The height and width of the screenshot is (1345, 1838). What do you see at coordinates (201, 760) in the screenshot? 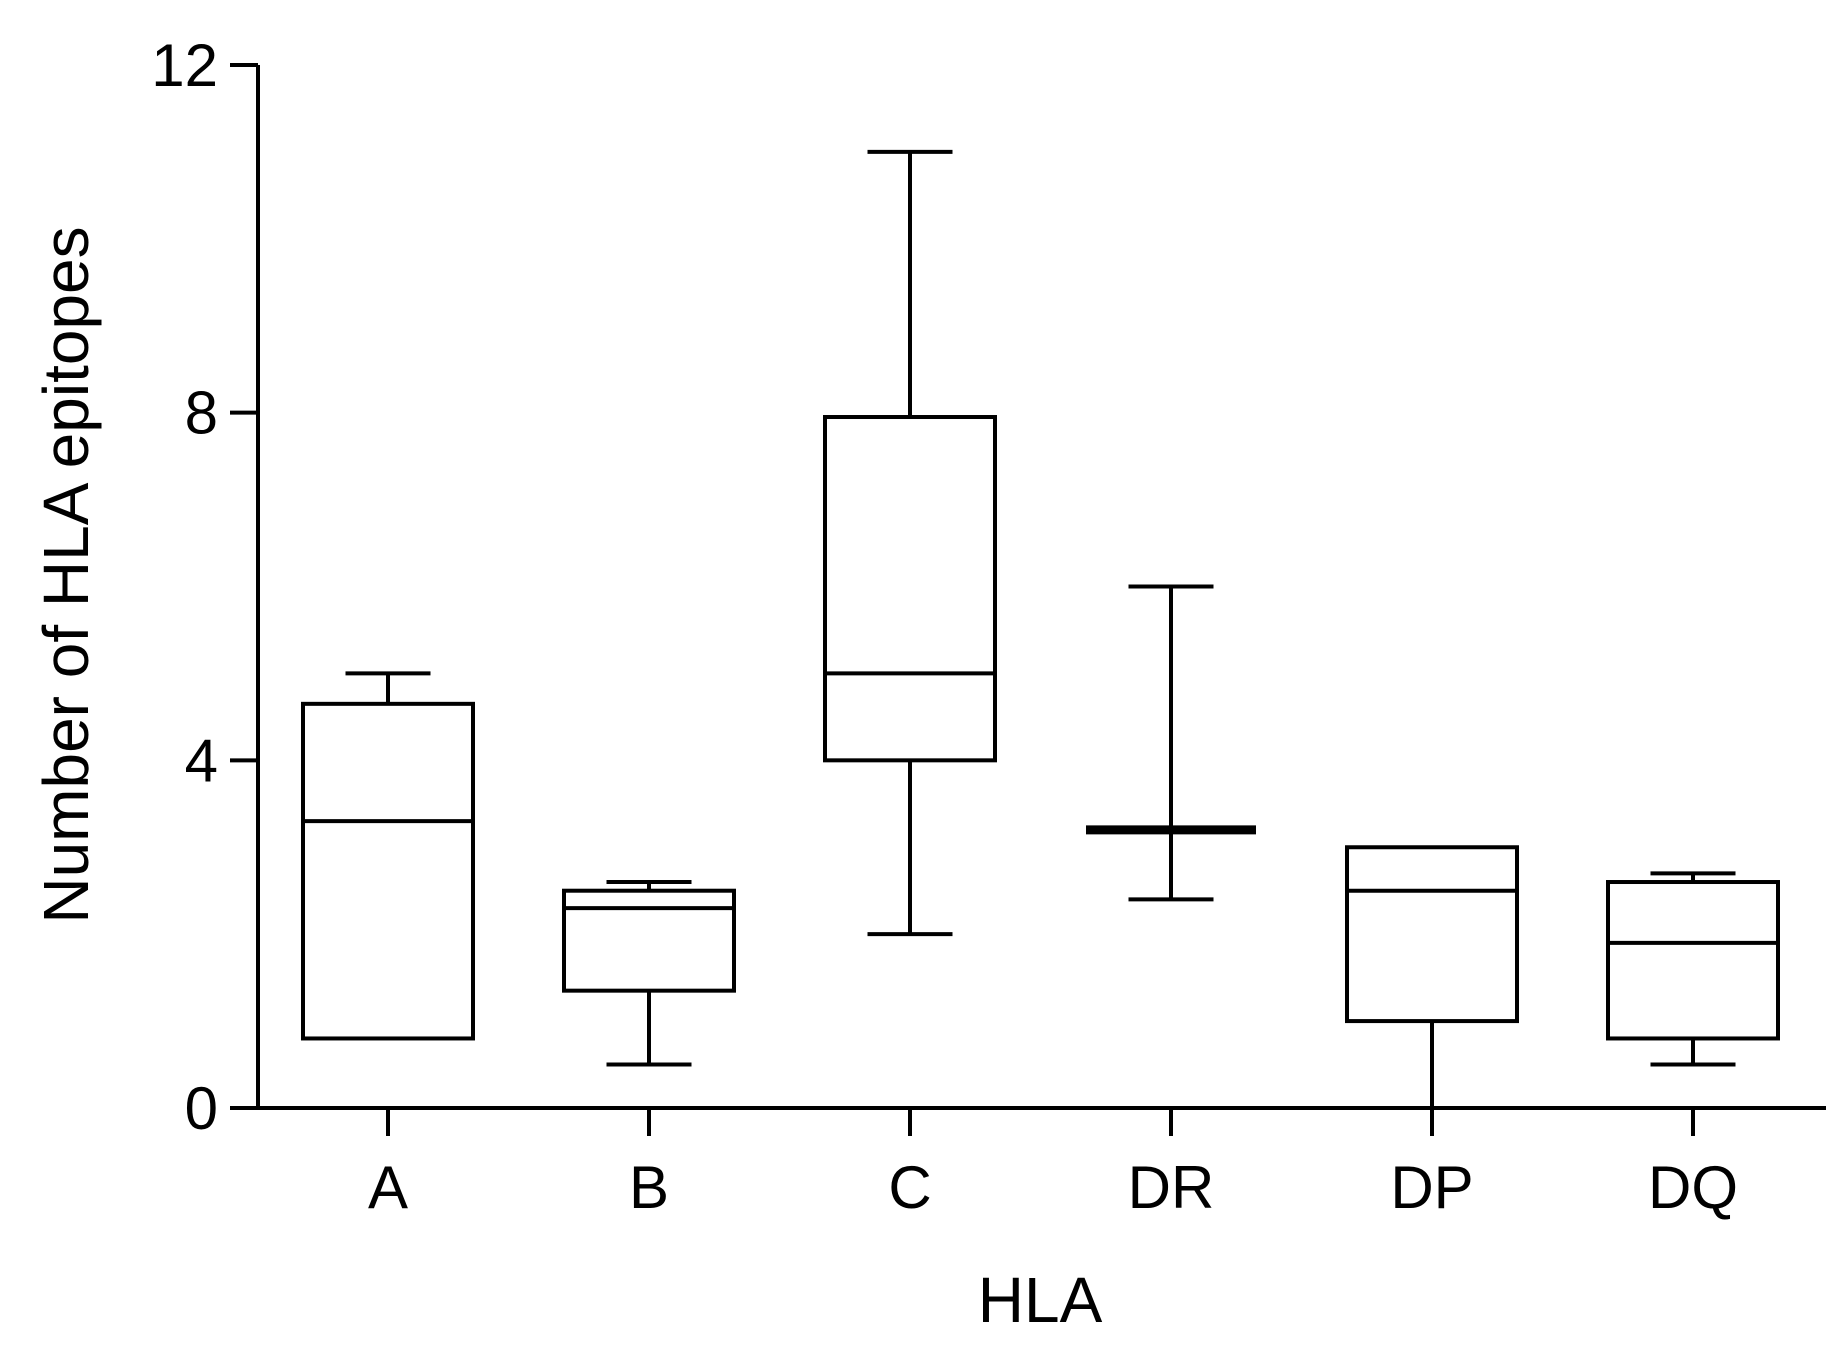
I see `y-tick-label: 4` at bounding box center [201, 760].